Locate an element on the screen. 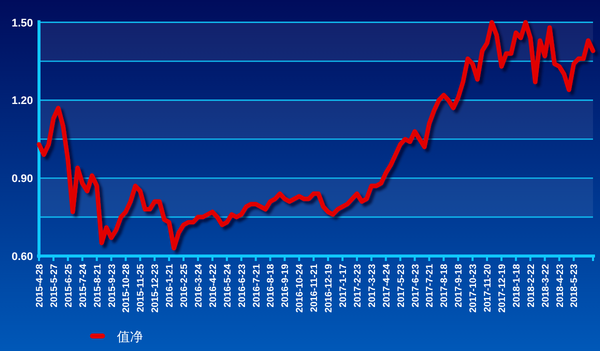 The height and width of the screenshot is (351, 600). y-tick-label: 1.50 is located at coordinates (22, 23).